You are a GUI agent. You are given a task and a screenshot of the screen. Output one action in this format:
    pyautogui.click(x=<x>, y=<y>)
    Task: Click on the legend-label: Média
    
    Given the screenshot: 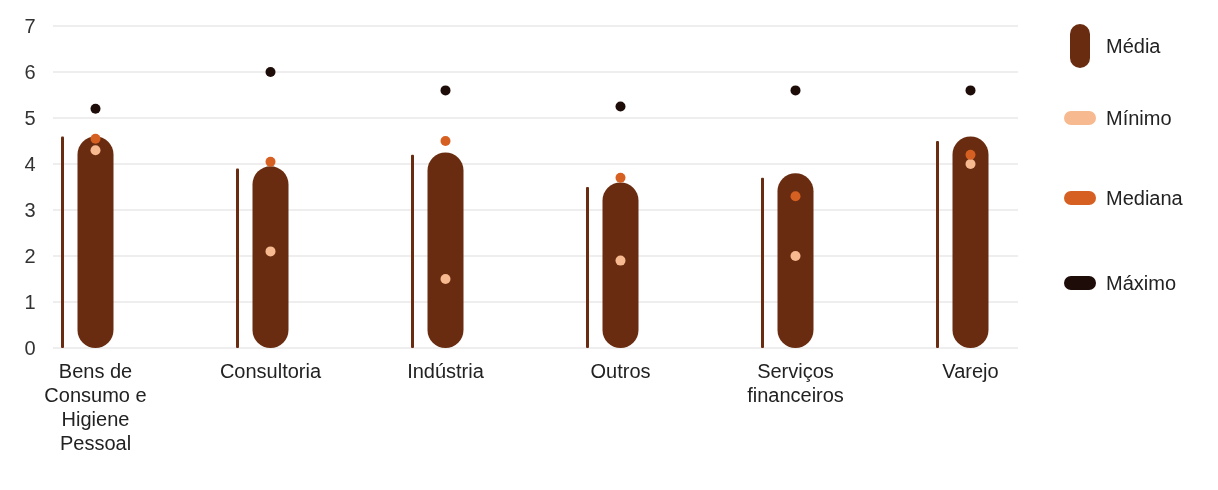 What is the action you would take?
    pyautogui.click(x=1134, y=46)
    